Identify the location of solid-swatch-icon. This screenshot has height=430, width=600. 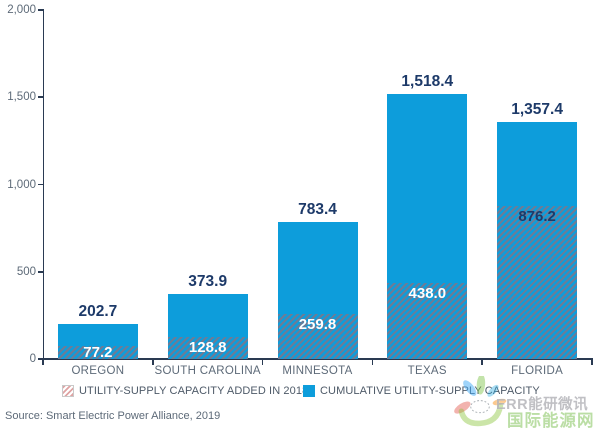
(309, 391).